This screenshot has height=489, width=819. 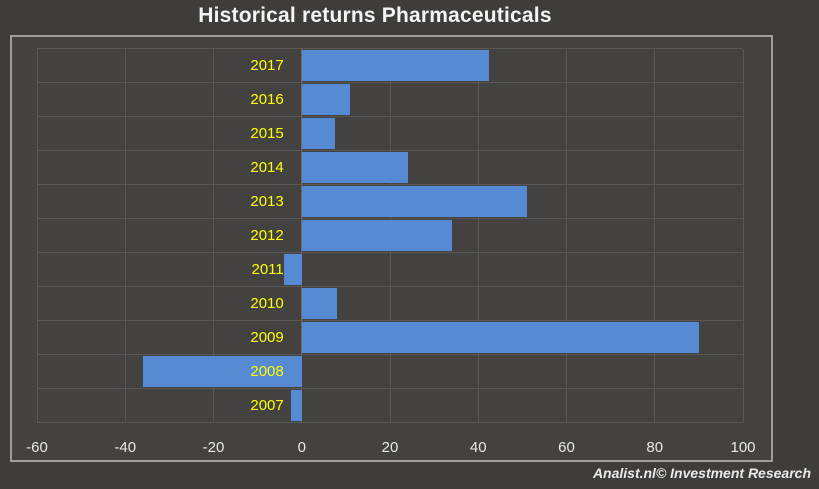 I want to click on bar-2010, so click(x=319, y=303).